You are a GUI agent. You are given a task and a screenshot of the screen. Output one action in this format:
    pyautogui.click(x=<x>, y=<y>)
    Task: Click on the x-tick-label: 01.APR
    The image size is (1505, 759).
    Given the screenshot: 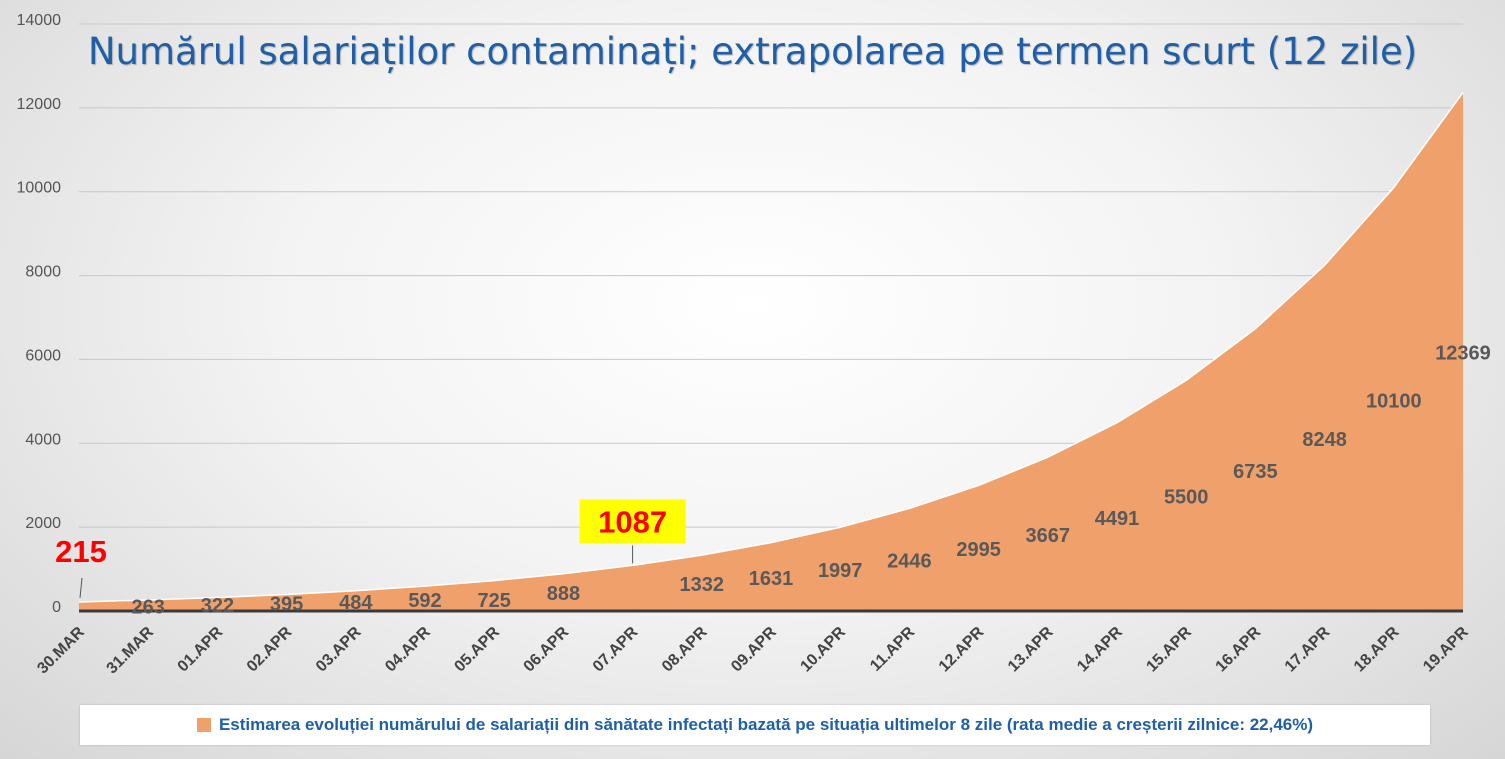 What is the action you would take?
    pyautogui.click(x=201, y=649)
    